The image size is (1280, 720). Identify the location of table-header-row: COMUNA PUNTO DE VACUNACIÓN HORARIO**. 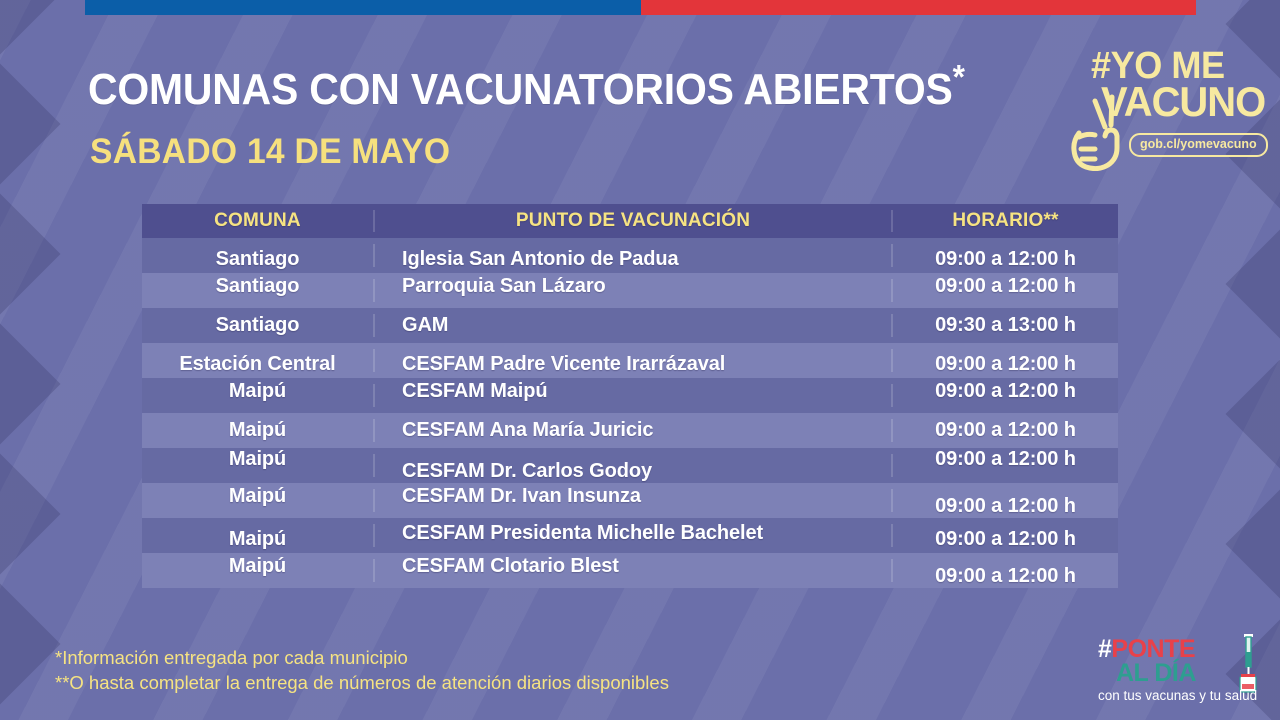
(630, 221).